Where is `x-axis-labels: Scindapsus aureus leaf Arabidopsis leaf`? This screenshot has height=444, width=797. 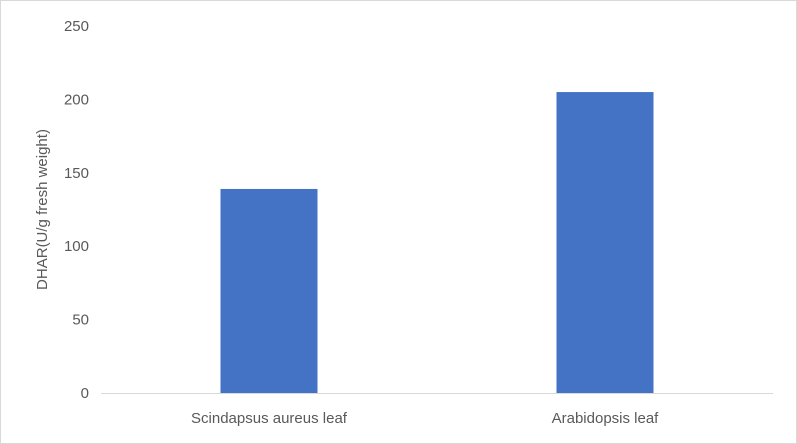 x-axis-labels: Scindapsus aureus leaf Arabidopsis leaf is located at coordinates (425, 418).